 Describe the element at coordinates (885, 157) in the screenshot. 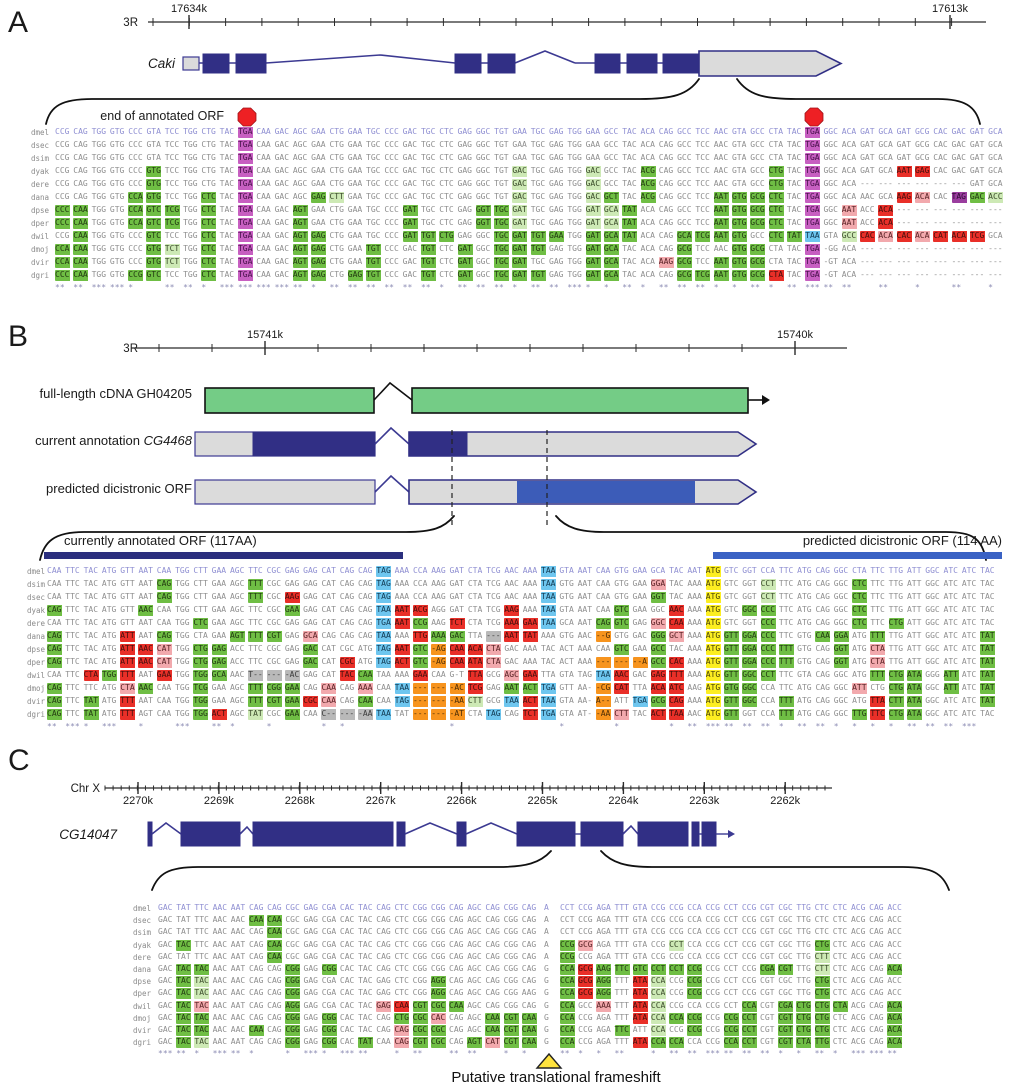

I see `sequence-token: GCA` at that location.